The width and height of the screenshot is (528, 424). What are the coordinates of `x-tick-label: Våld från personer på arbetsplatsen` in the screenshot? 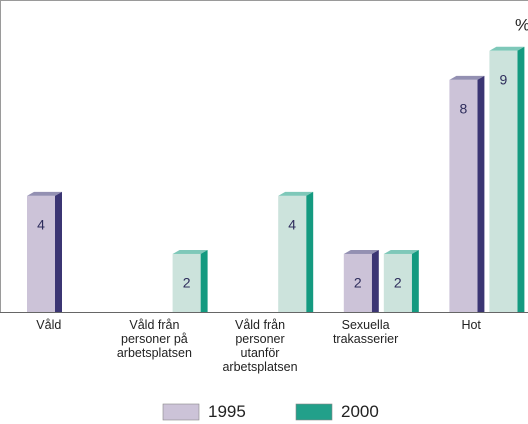 It's located at (154, 339).